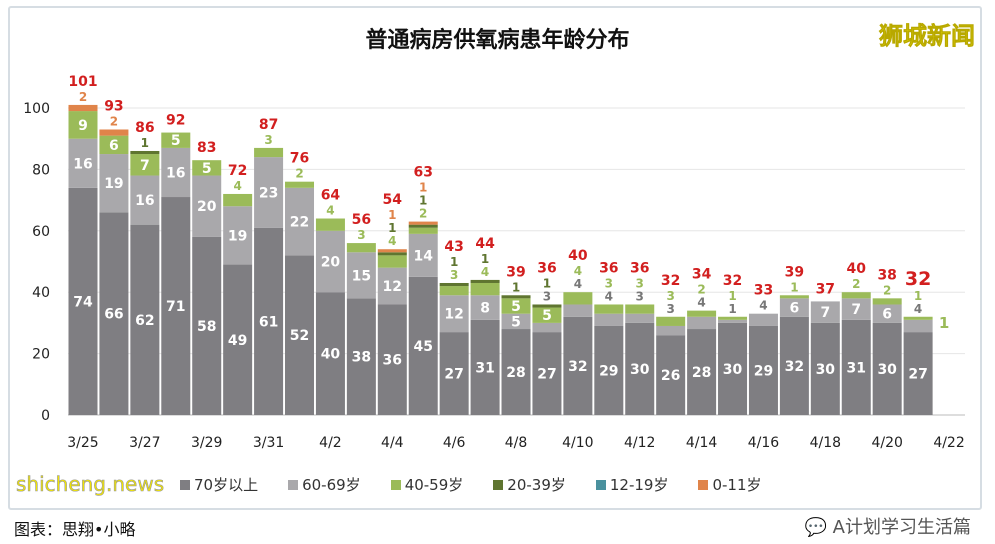 This screenshot has width=995, height=544. I want to click on legend-label: 60-69岁, so click(331, 485).